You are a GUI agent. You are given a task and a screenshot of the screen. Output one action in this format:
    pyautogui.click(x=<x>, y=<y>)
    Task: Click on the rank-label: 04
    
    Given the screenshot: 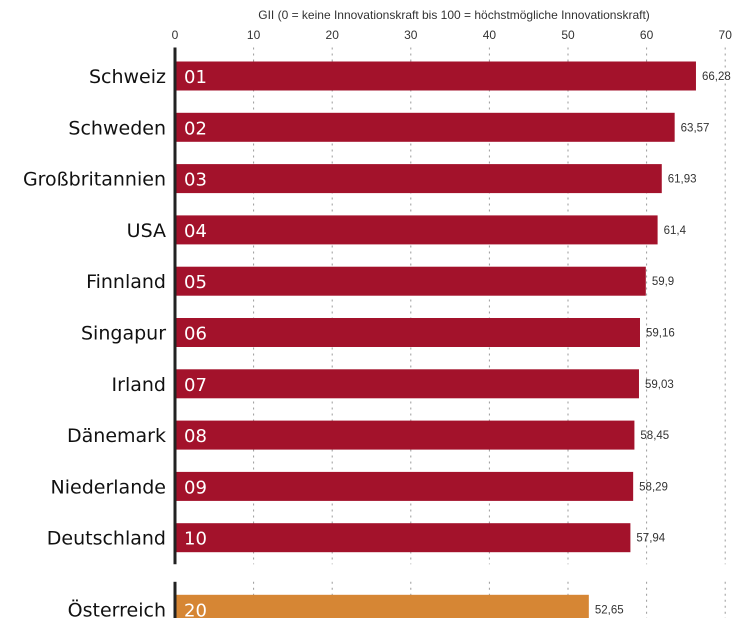 What is the action you would take?
    pyautogui.click(x=195, y=231)
    